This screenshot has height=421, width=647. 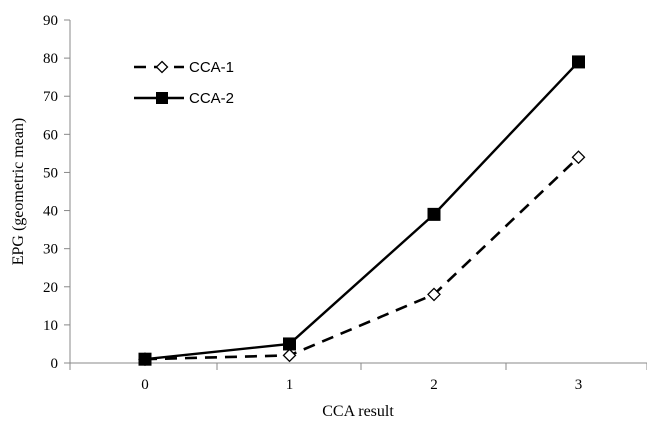 What do you see at coordinates (211, 98) in the screenshot?
I see `legend-label: CCA-2` at bounding box center [211, 98].